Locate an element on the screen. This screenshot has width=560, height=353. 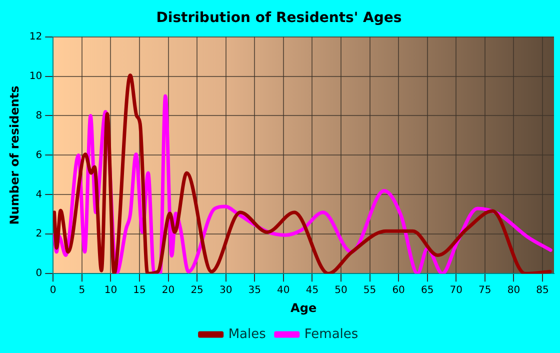
x-tick-label: 25 is located at coordinates (197, 290).